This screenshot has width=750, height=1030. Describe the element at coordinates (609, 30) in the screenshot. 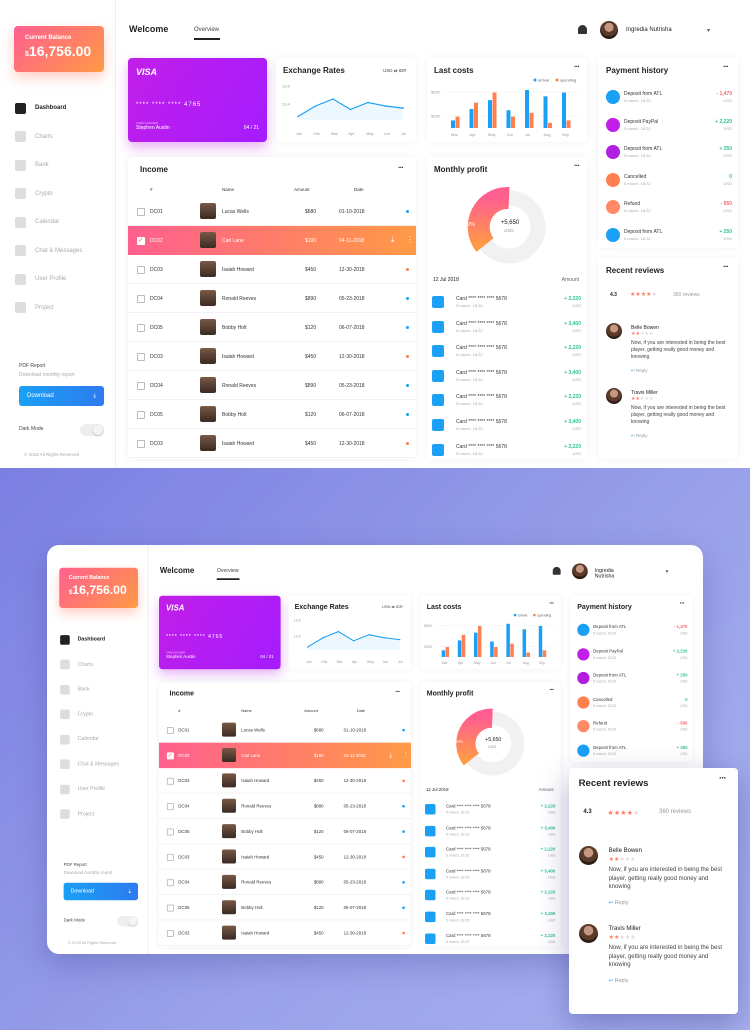

I see `avatar` at that location.